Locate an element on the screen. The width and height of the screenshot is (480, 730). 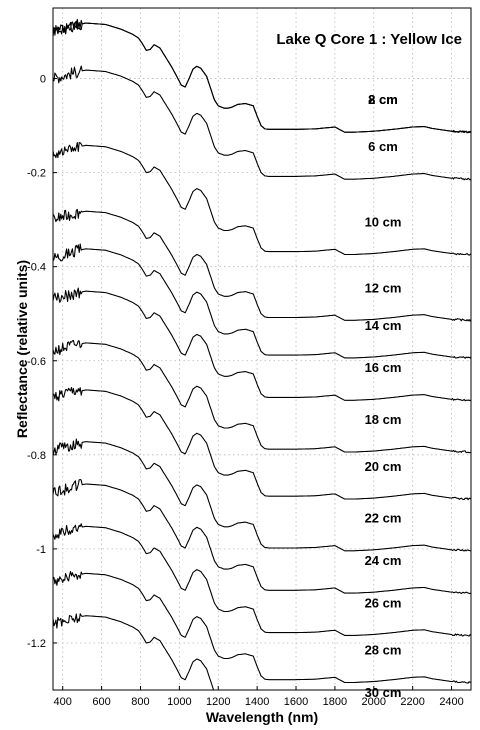
y-tick-label: 0 is located at coordinates (43, 80).